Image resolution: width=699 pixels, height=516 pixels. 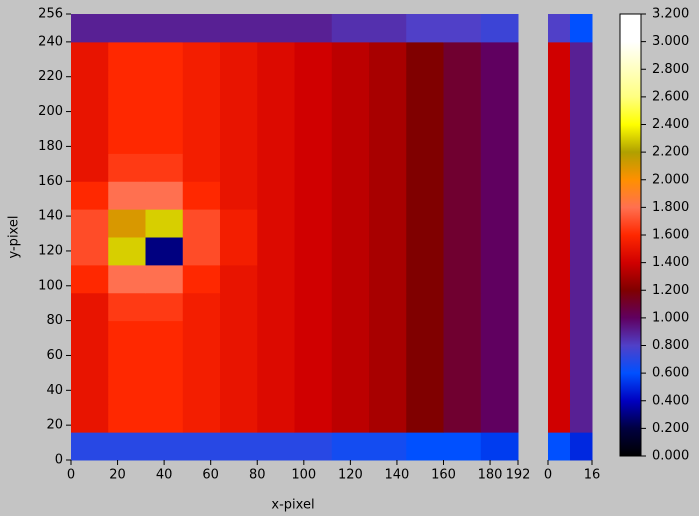 I want to click on y-axis-label: y-pixel, so click(x=14, y=237).